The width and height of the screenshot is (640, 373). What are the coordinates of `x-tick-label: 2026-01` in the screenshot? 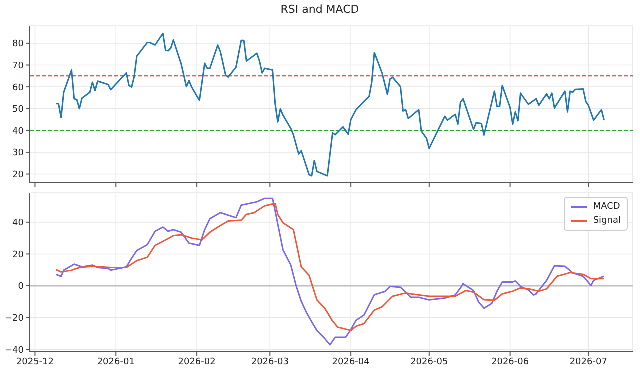 It's located at (116, 362).